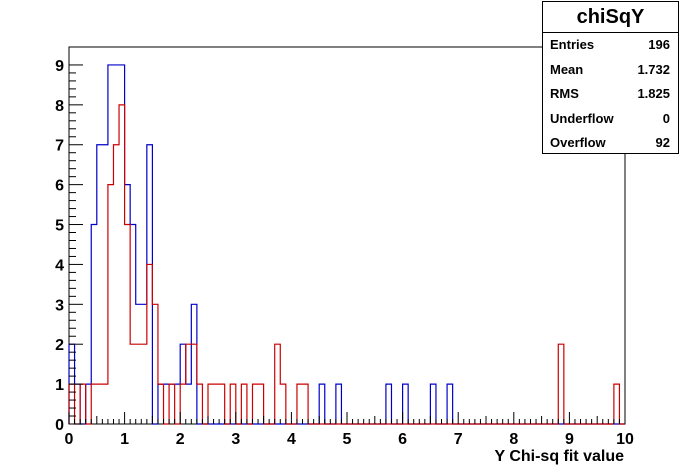  I want to click on stats-value: 92, so click(662, 142).